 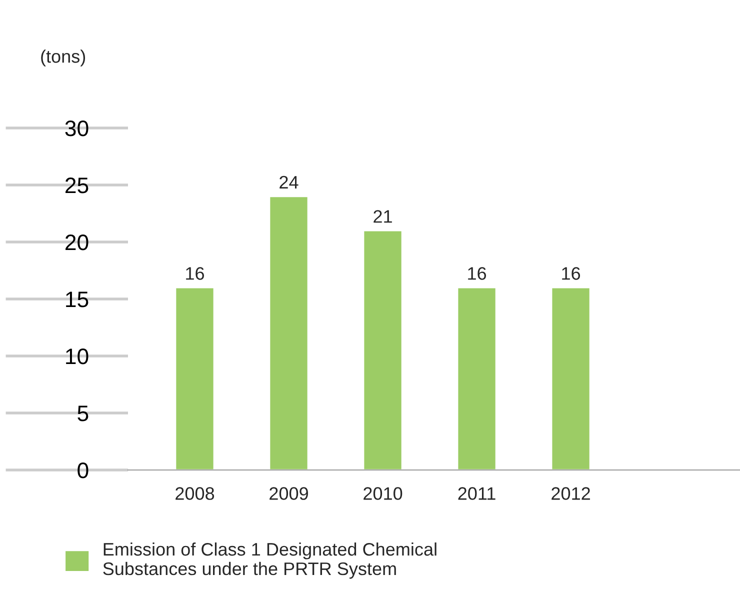 I want to click on y-tick-label: 0, so click(x=83, y=470).